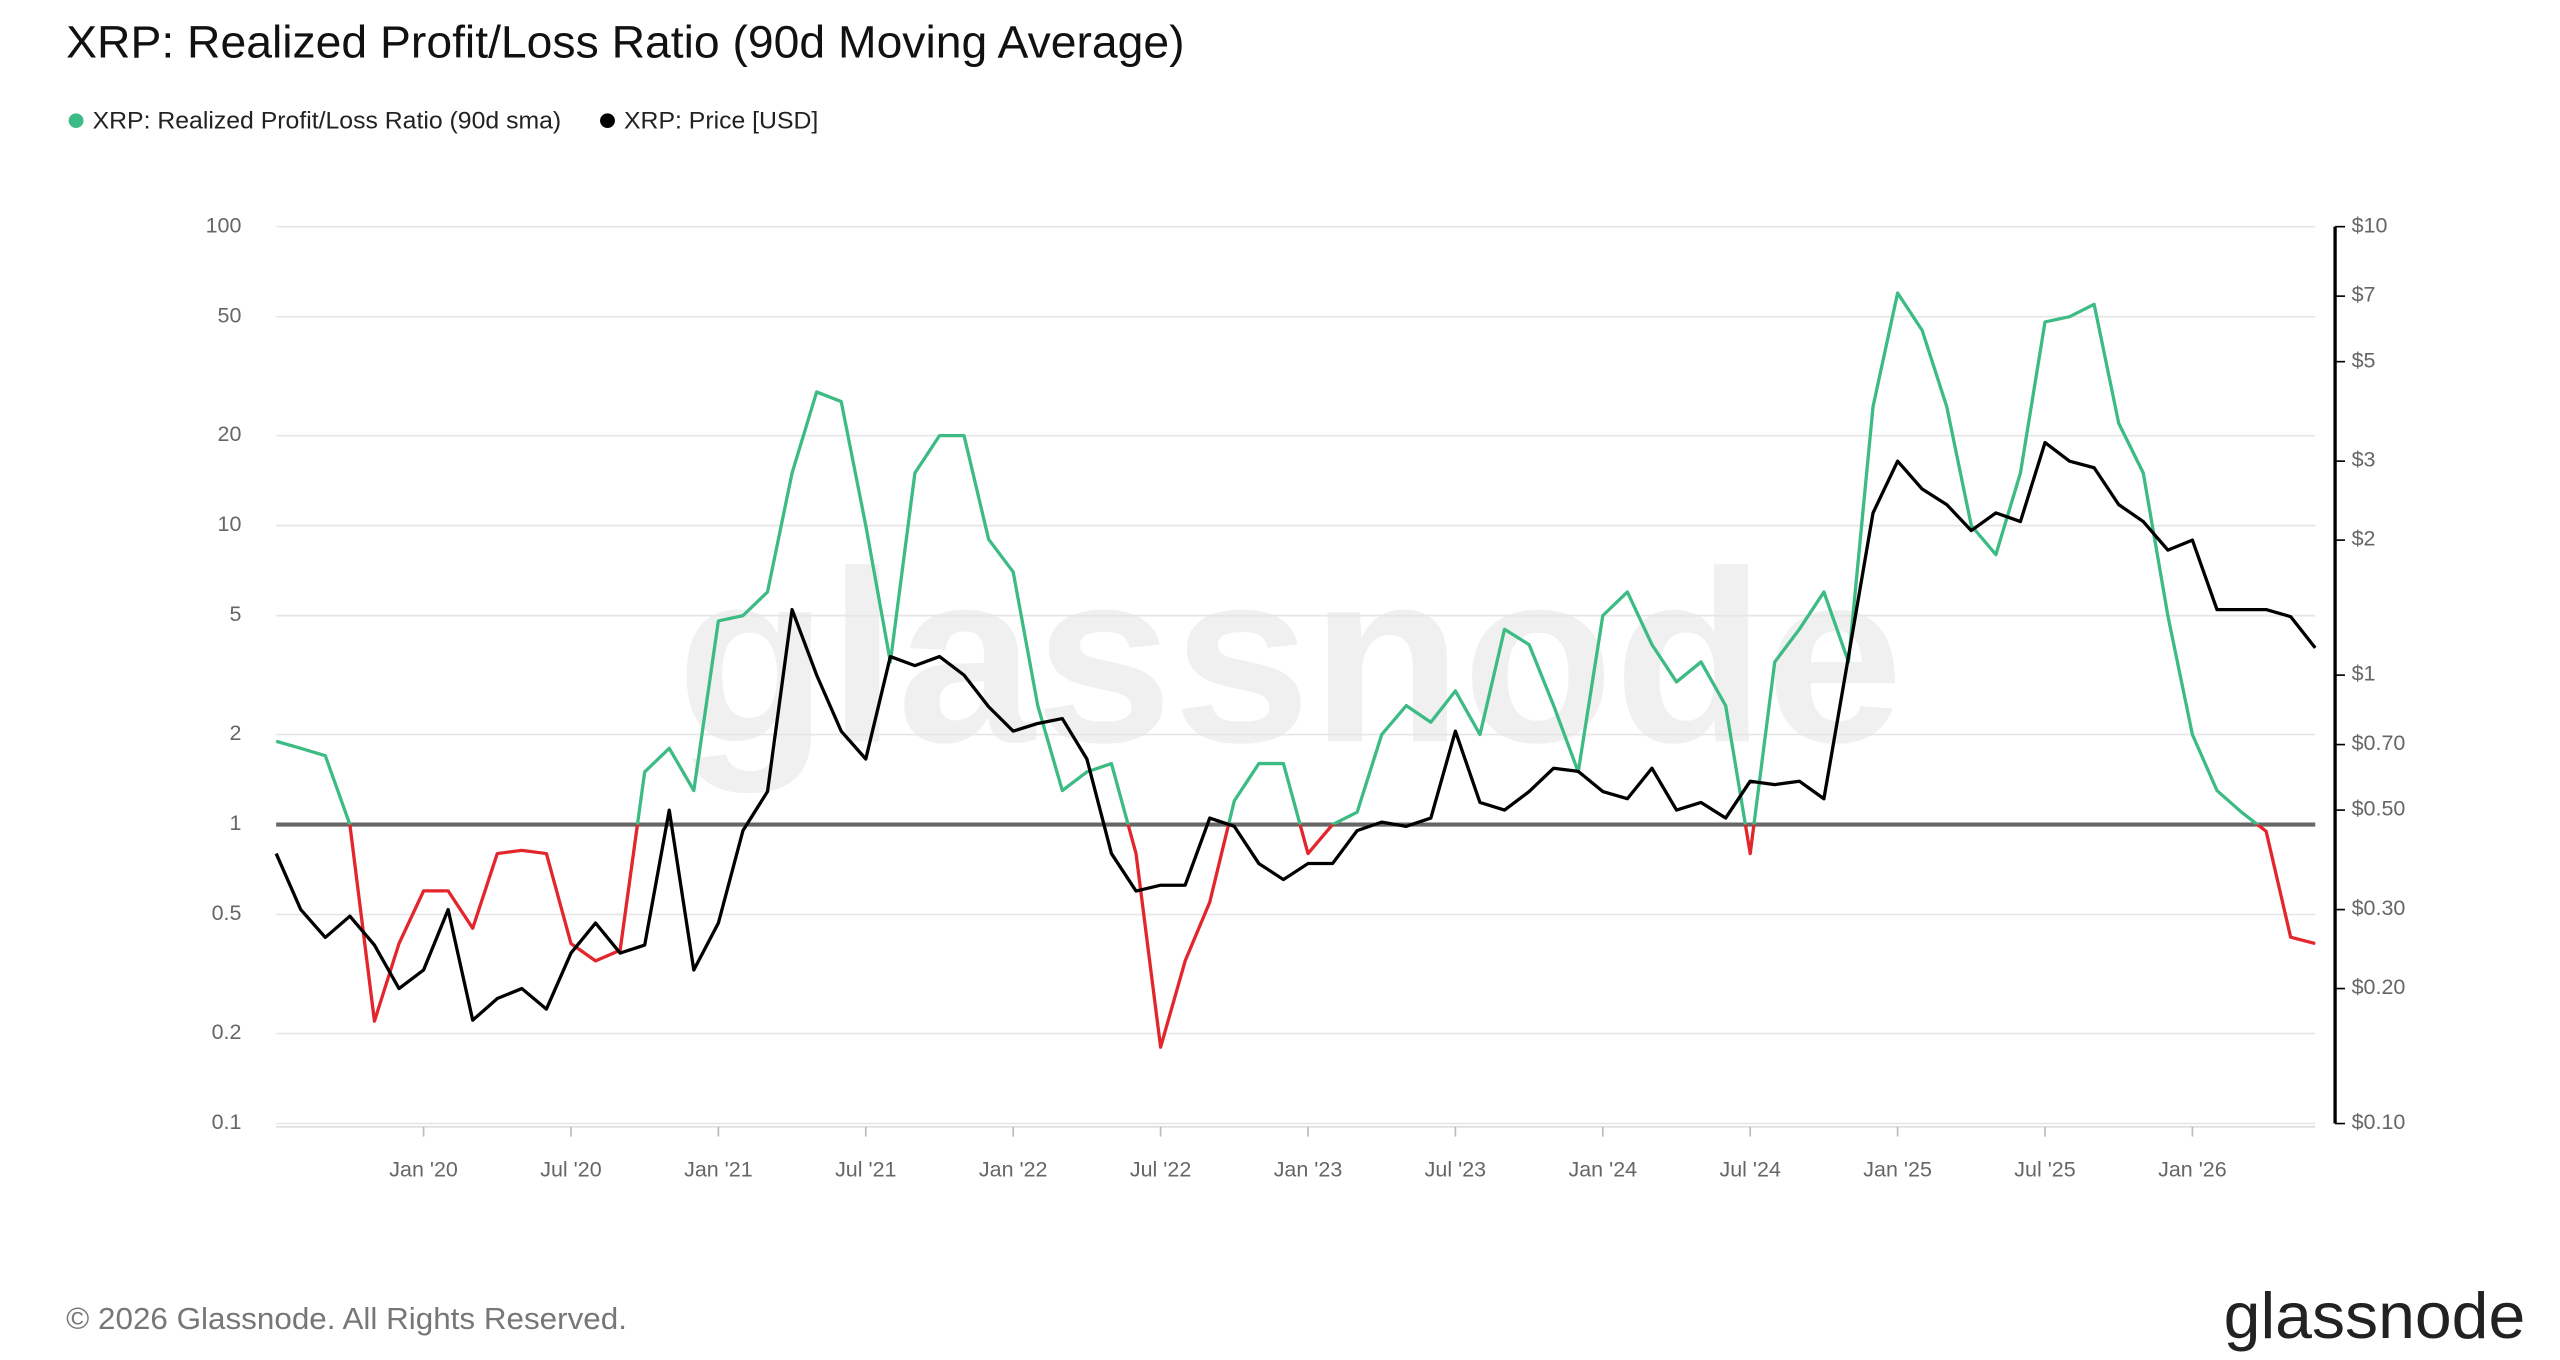  Describe the element at coordinates (1290, 657) in the screenshot. I see `watermark: glassnode` at that location.